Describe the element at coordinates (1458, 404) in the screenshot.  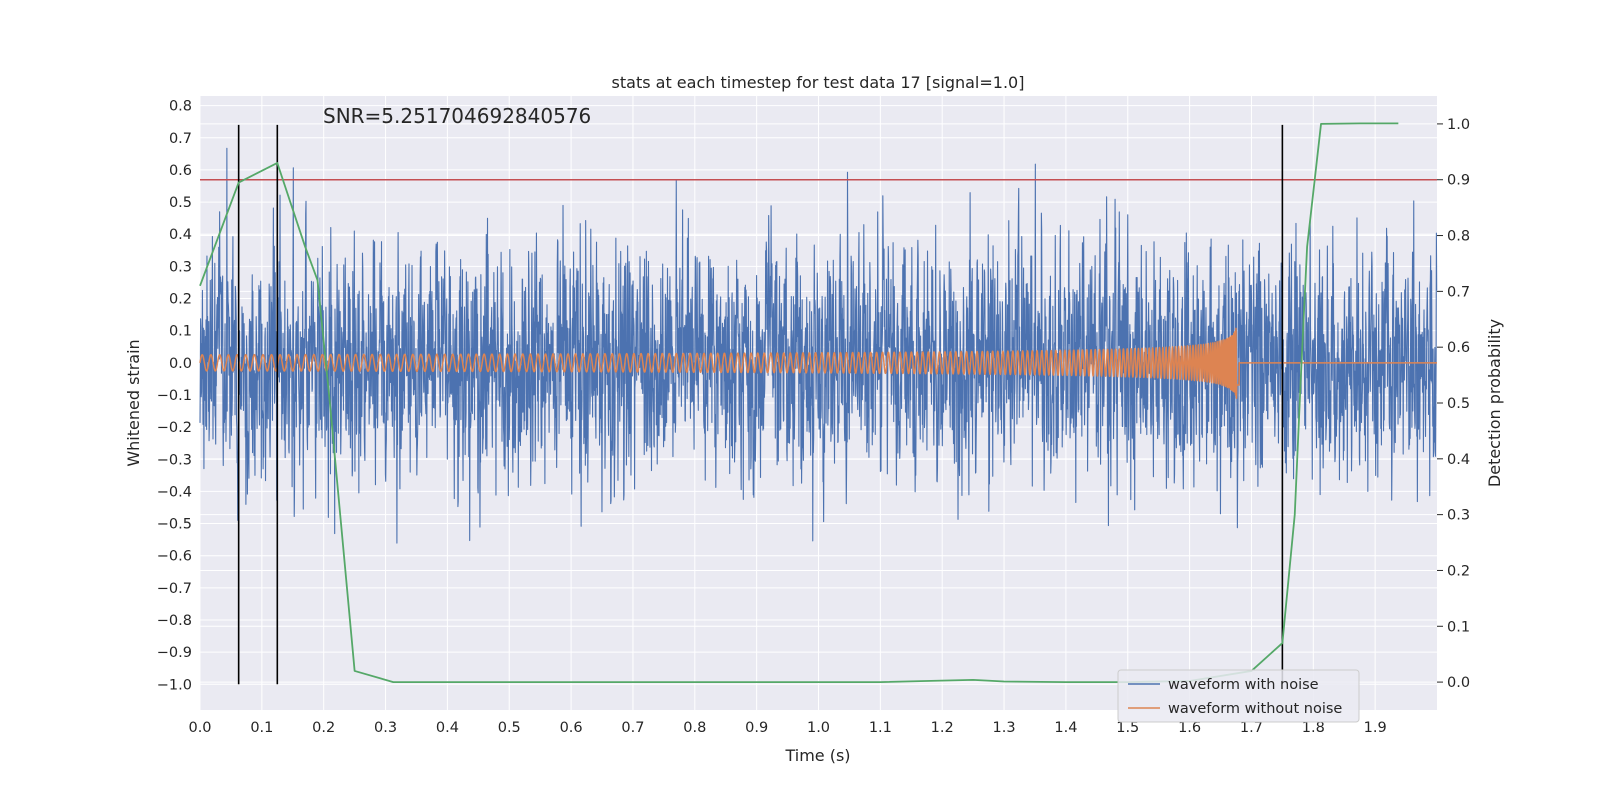
I see `y2-tick-label: 0.5` at that location.